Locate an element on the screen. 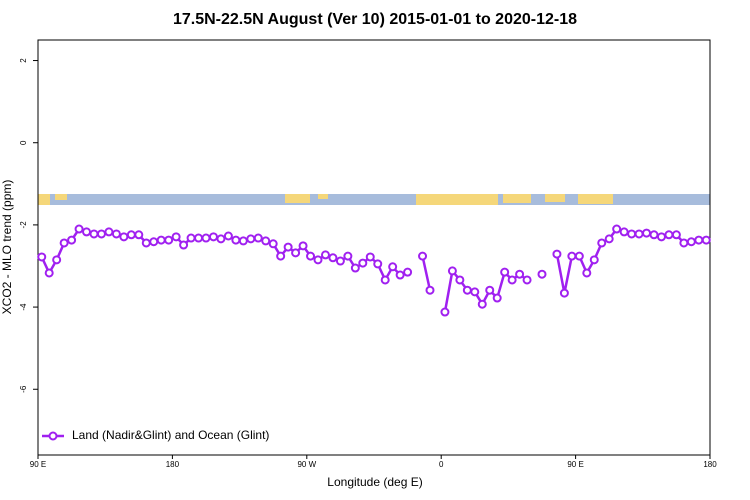 Image resolution: width=750 pixels, height=500 pixels. map-strip is located at coordinates (374, 199).